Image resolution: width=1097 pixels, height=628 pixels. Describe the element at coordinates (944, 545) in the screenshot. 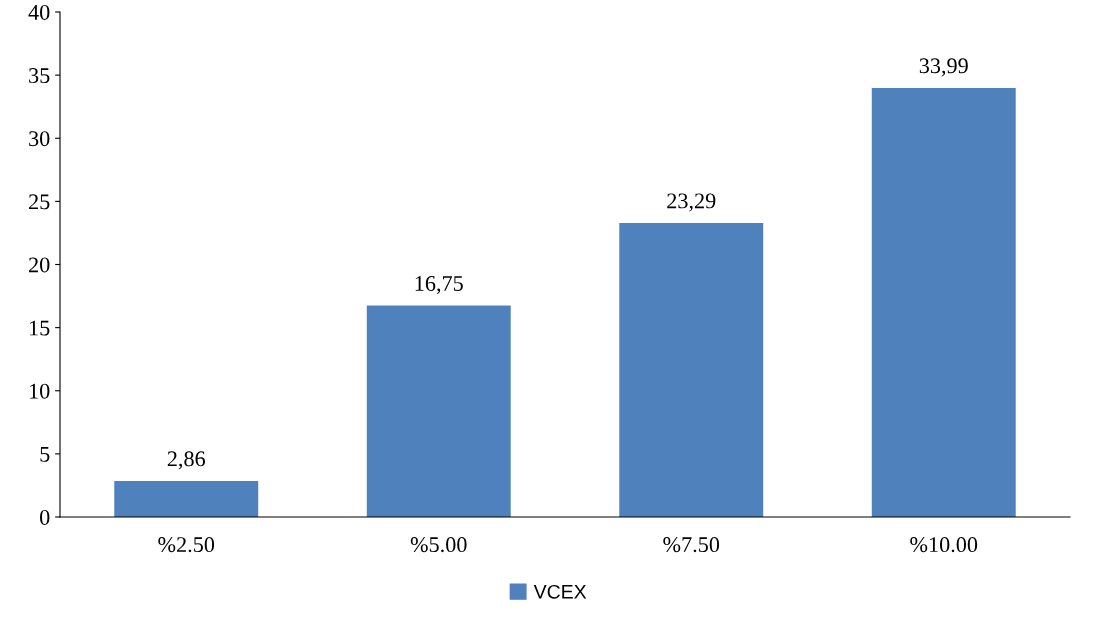

I see `x-tick-label: %10.00` at that location.